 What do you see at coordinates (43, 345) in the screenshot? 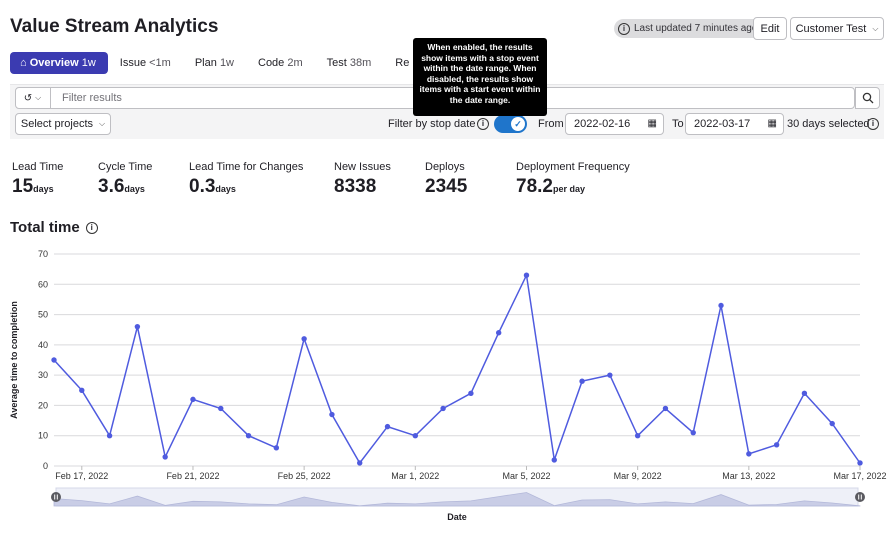
I see `y-tick-label: 40` at bounding box center [43, 345].